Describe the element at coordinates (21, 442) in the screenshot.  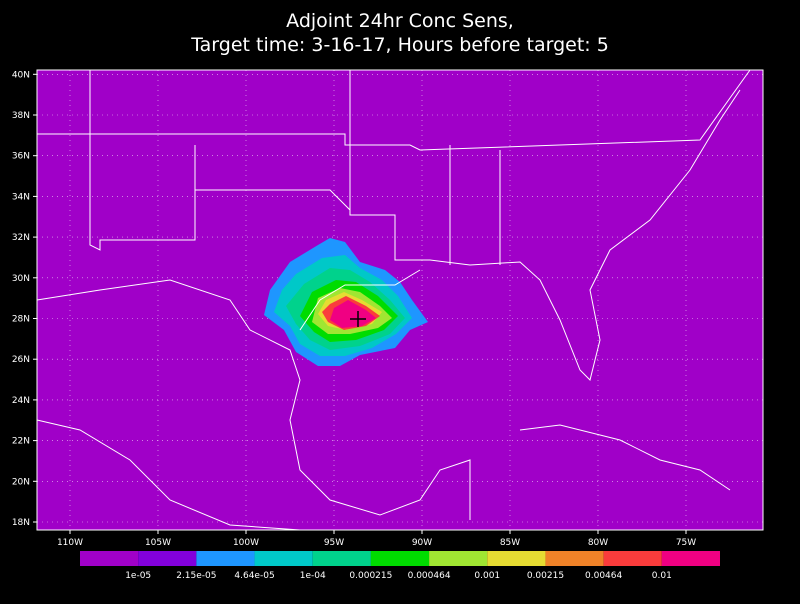
I see `lat-label: 22N` at that location.